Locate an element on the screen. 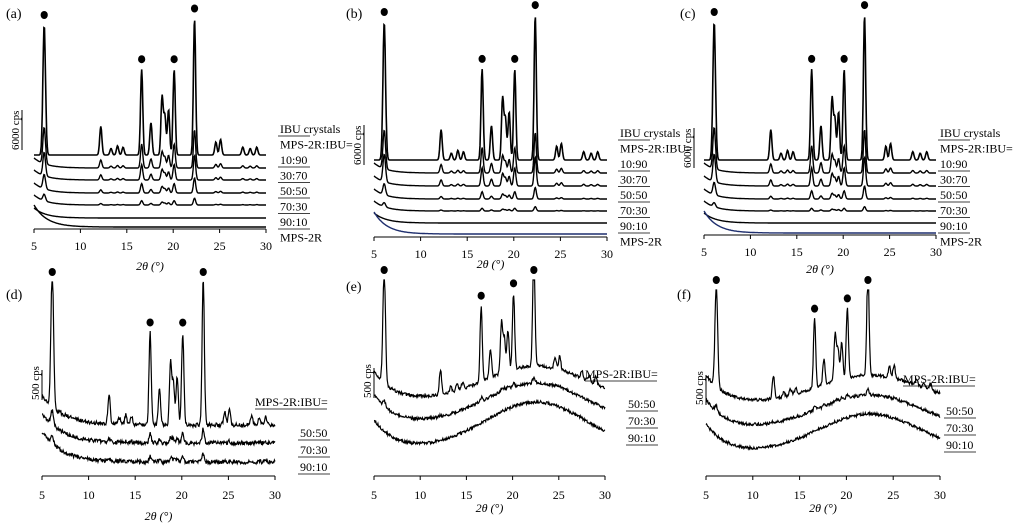 This screenshot has height=530, width=1024. panel-label: (c) is located at coordinates (688, 14).